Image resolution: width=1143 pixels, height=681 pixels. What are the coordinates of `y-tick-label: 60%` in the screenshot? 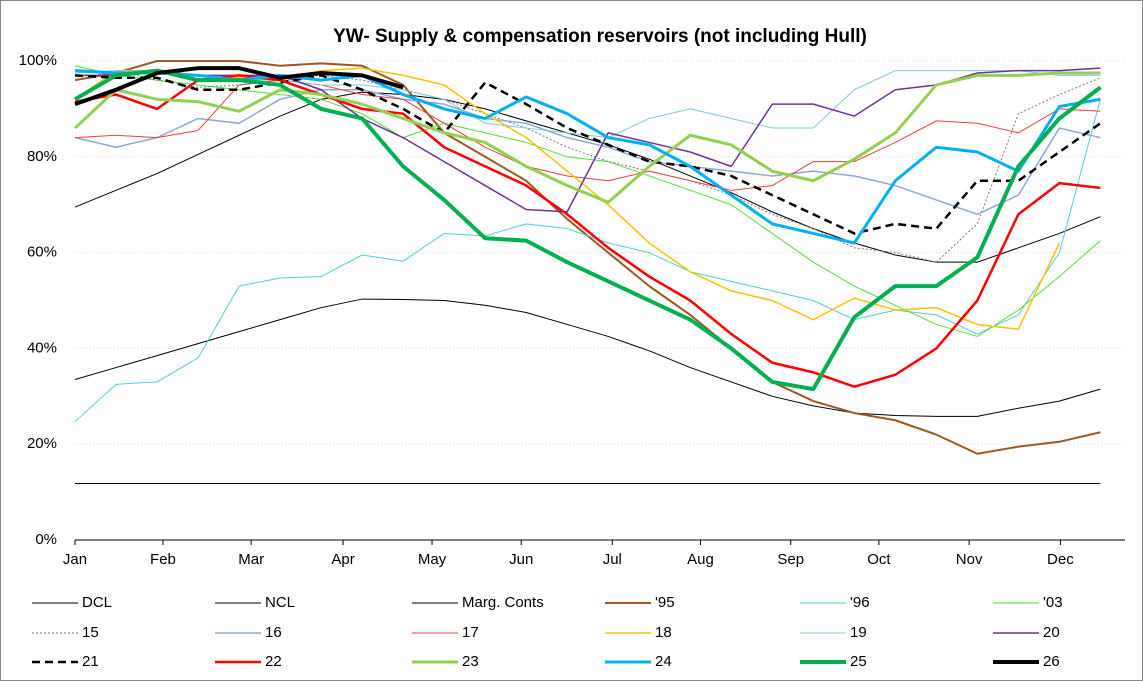 It's located at (42, 252).